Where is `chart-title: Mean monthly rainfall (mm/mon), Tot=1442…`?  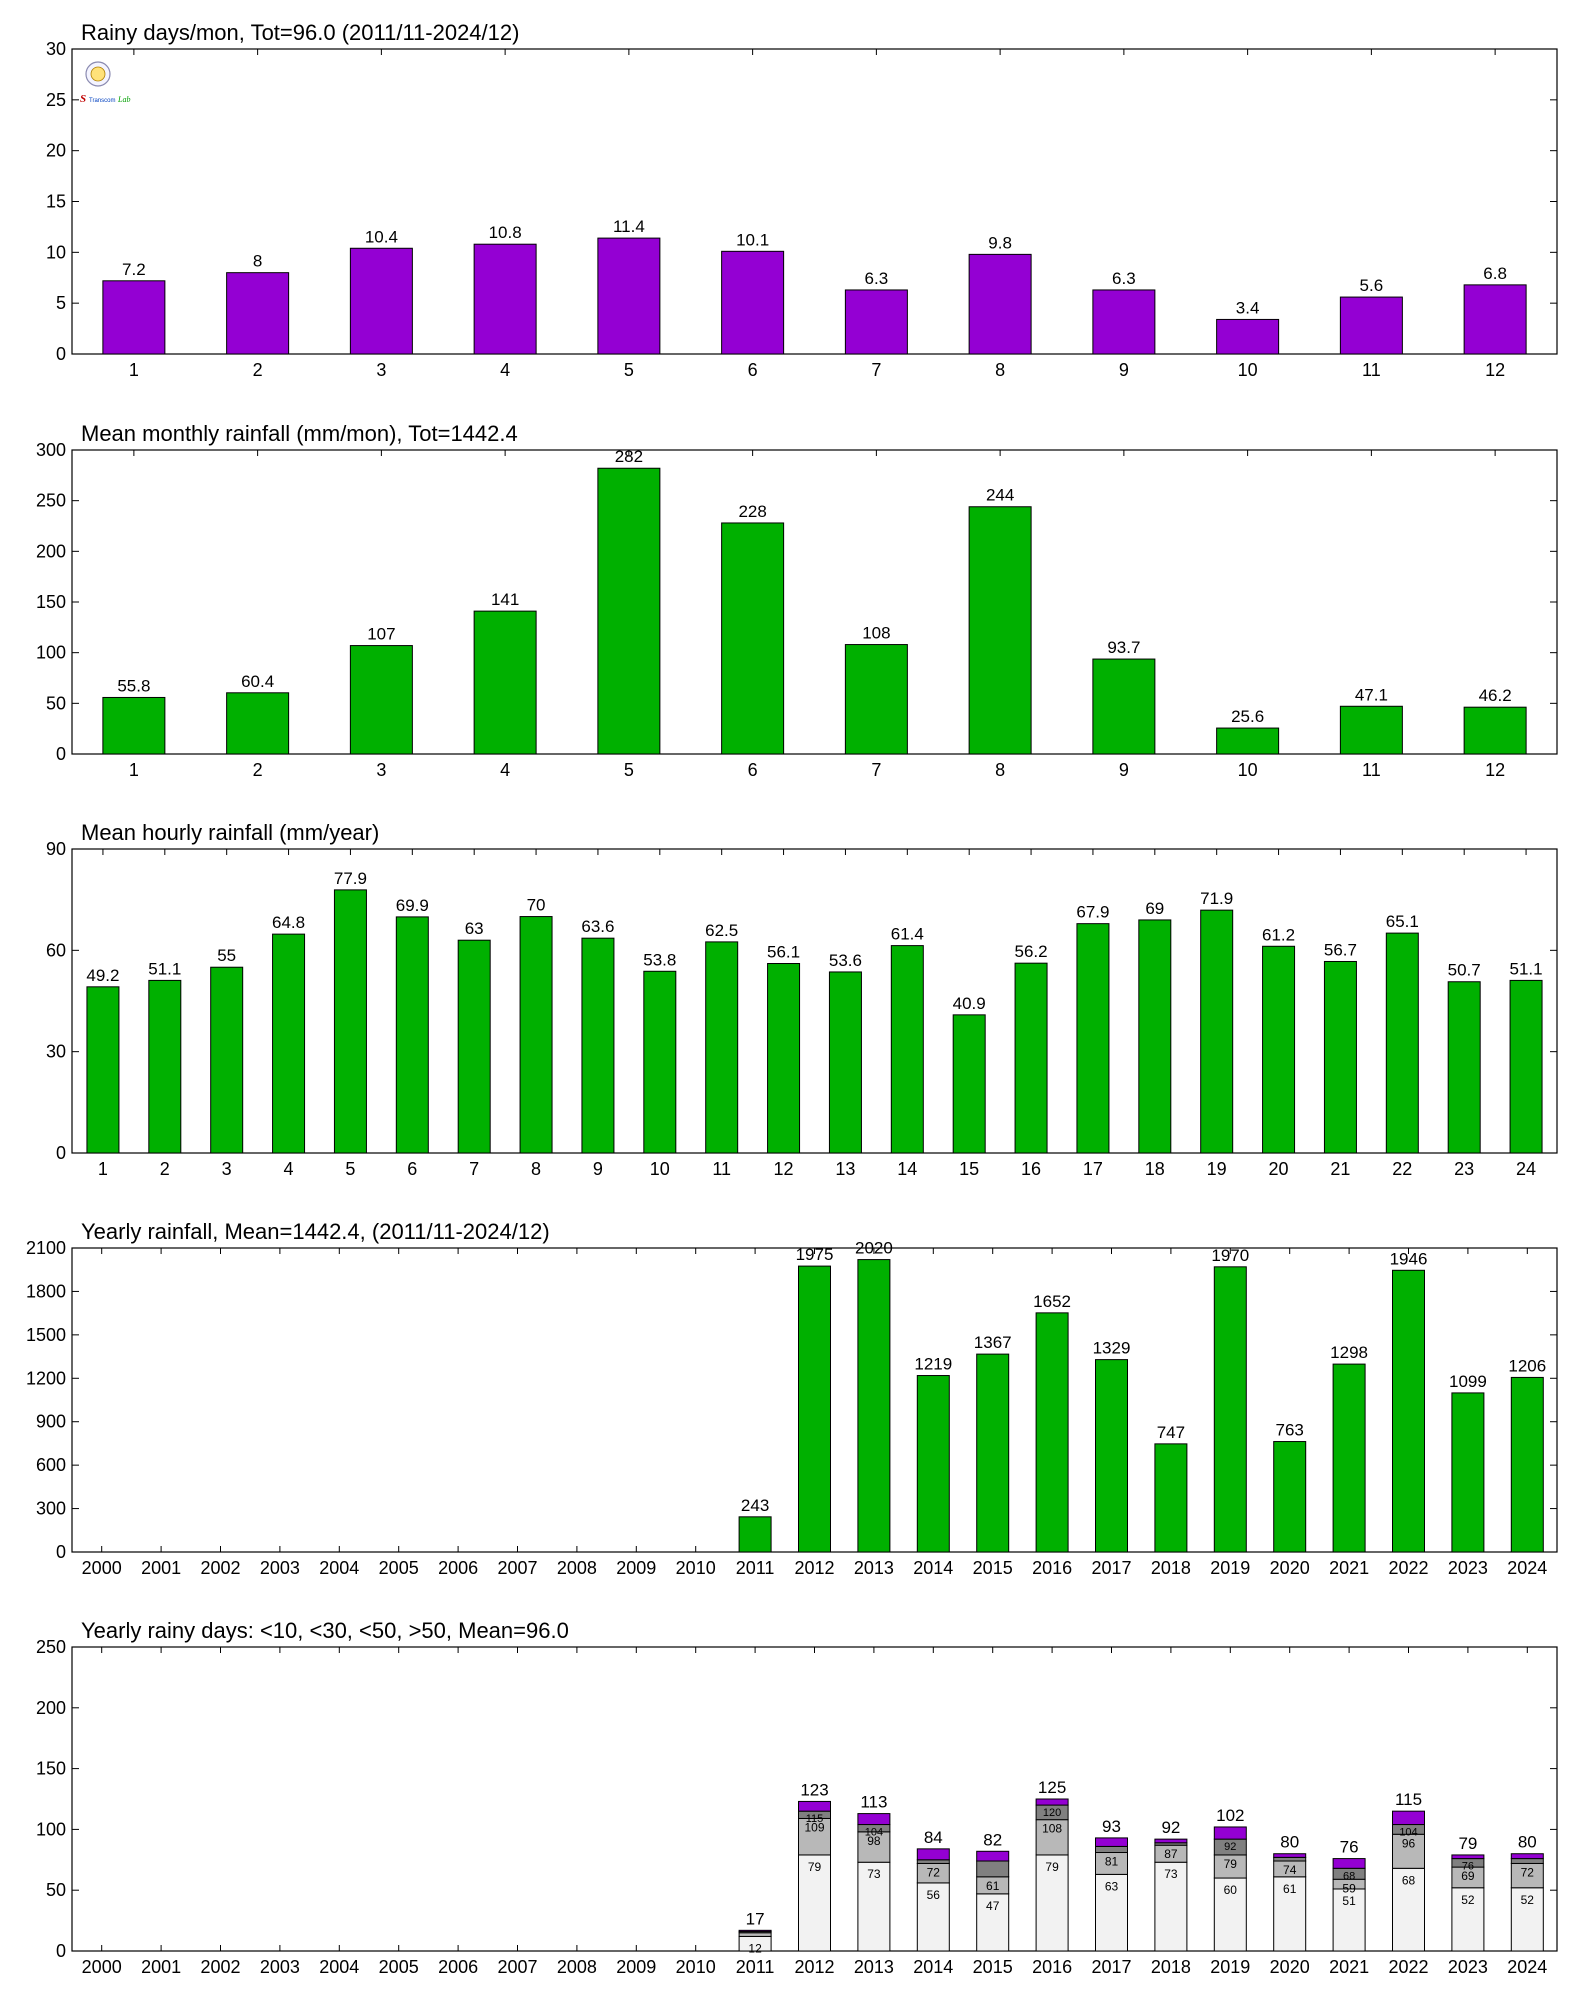
chart-title: Mean monthly rainfall (mm/mon), Tot=1442… is located at coordinates (299, 433).